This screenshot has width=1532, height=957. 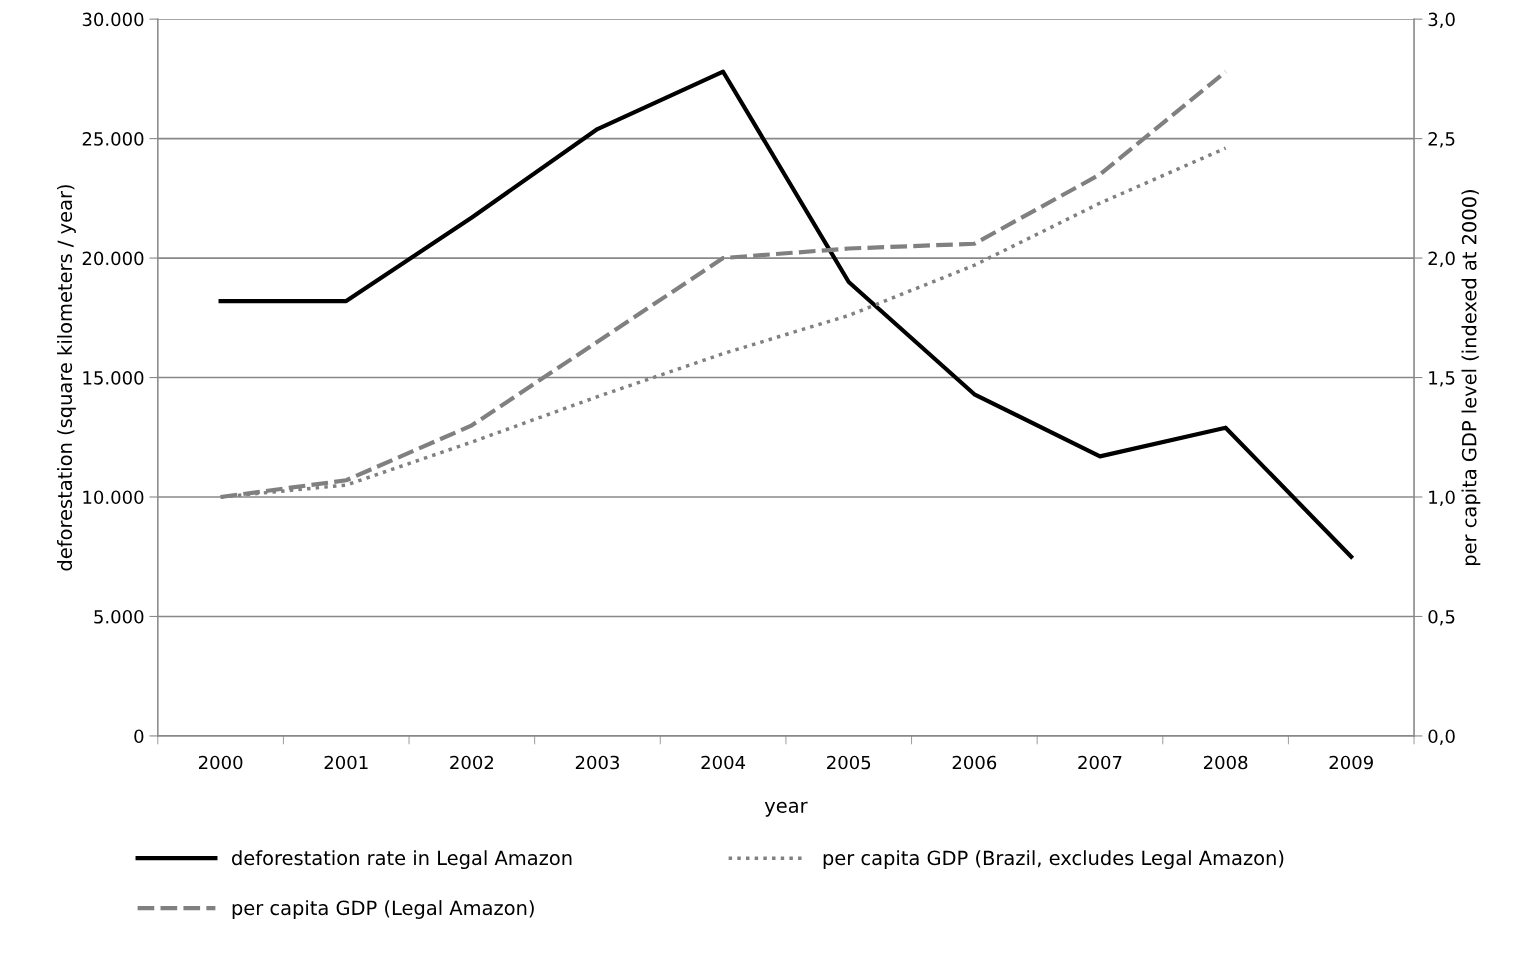 I want to click on x-tick-label: 2001, so click(x=346, y=762).